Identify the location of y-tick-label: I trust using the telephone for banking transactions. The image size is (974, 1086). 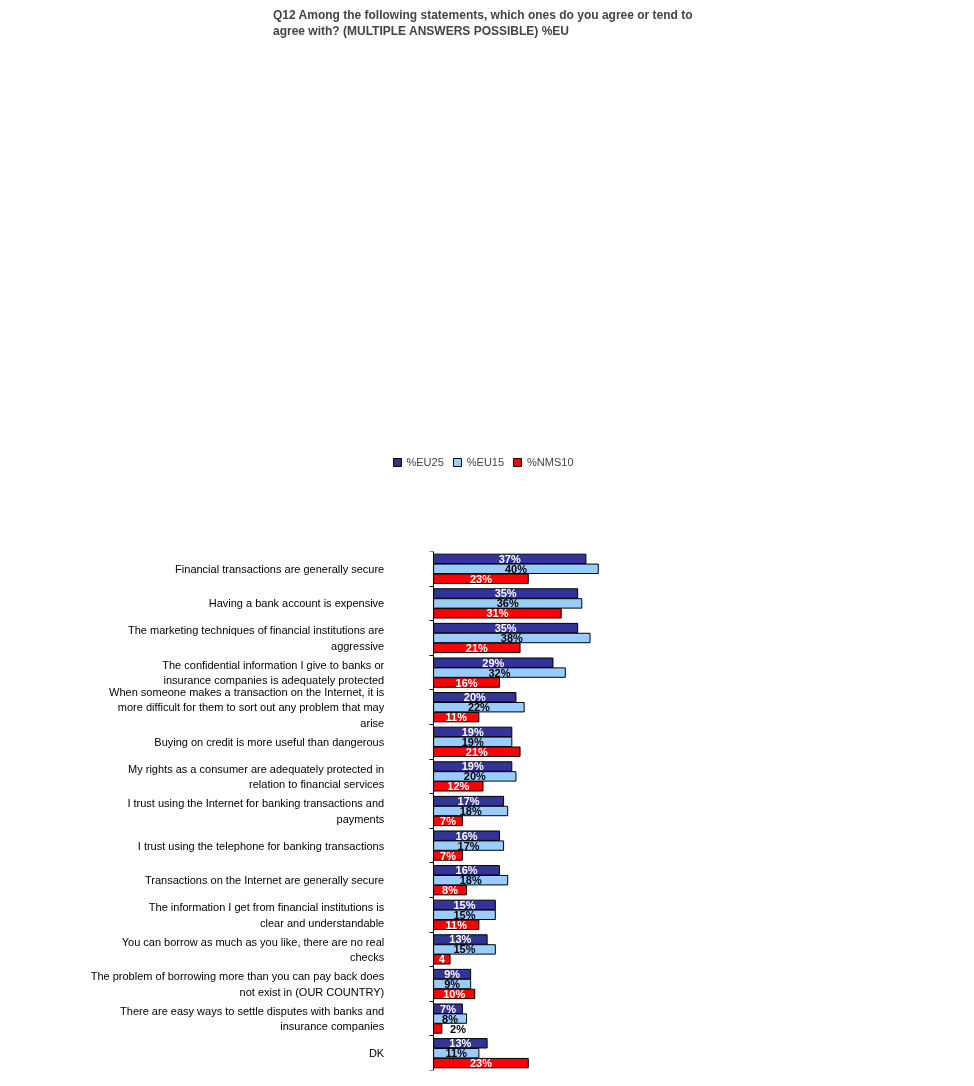
(261, 845).